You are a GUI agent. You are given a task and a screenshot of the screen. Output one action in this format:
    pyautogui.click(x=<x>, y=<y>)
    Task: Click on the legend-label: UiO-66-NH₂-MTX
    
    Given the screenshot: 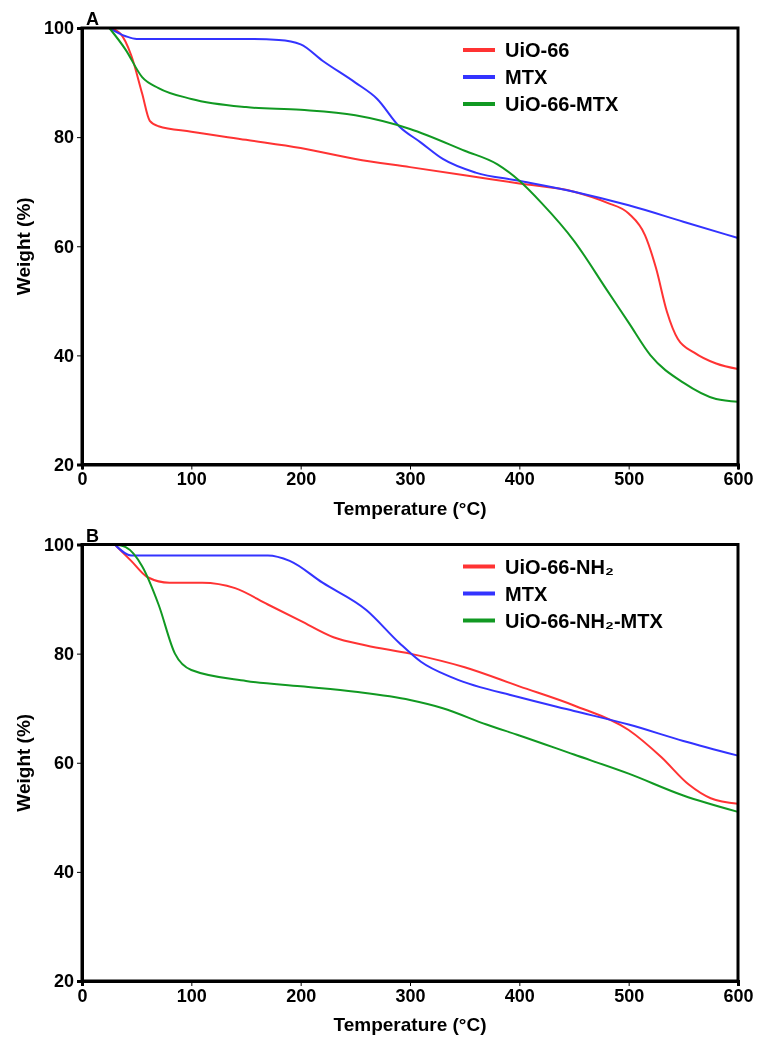 What is the action you would take?
    pyautogui.click(x=584, y=620)
    